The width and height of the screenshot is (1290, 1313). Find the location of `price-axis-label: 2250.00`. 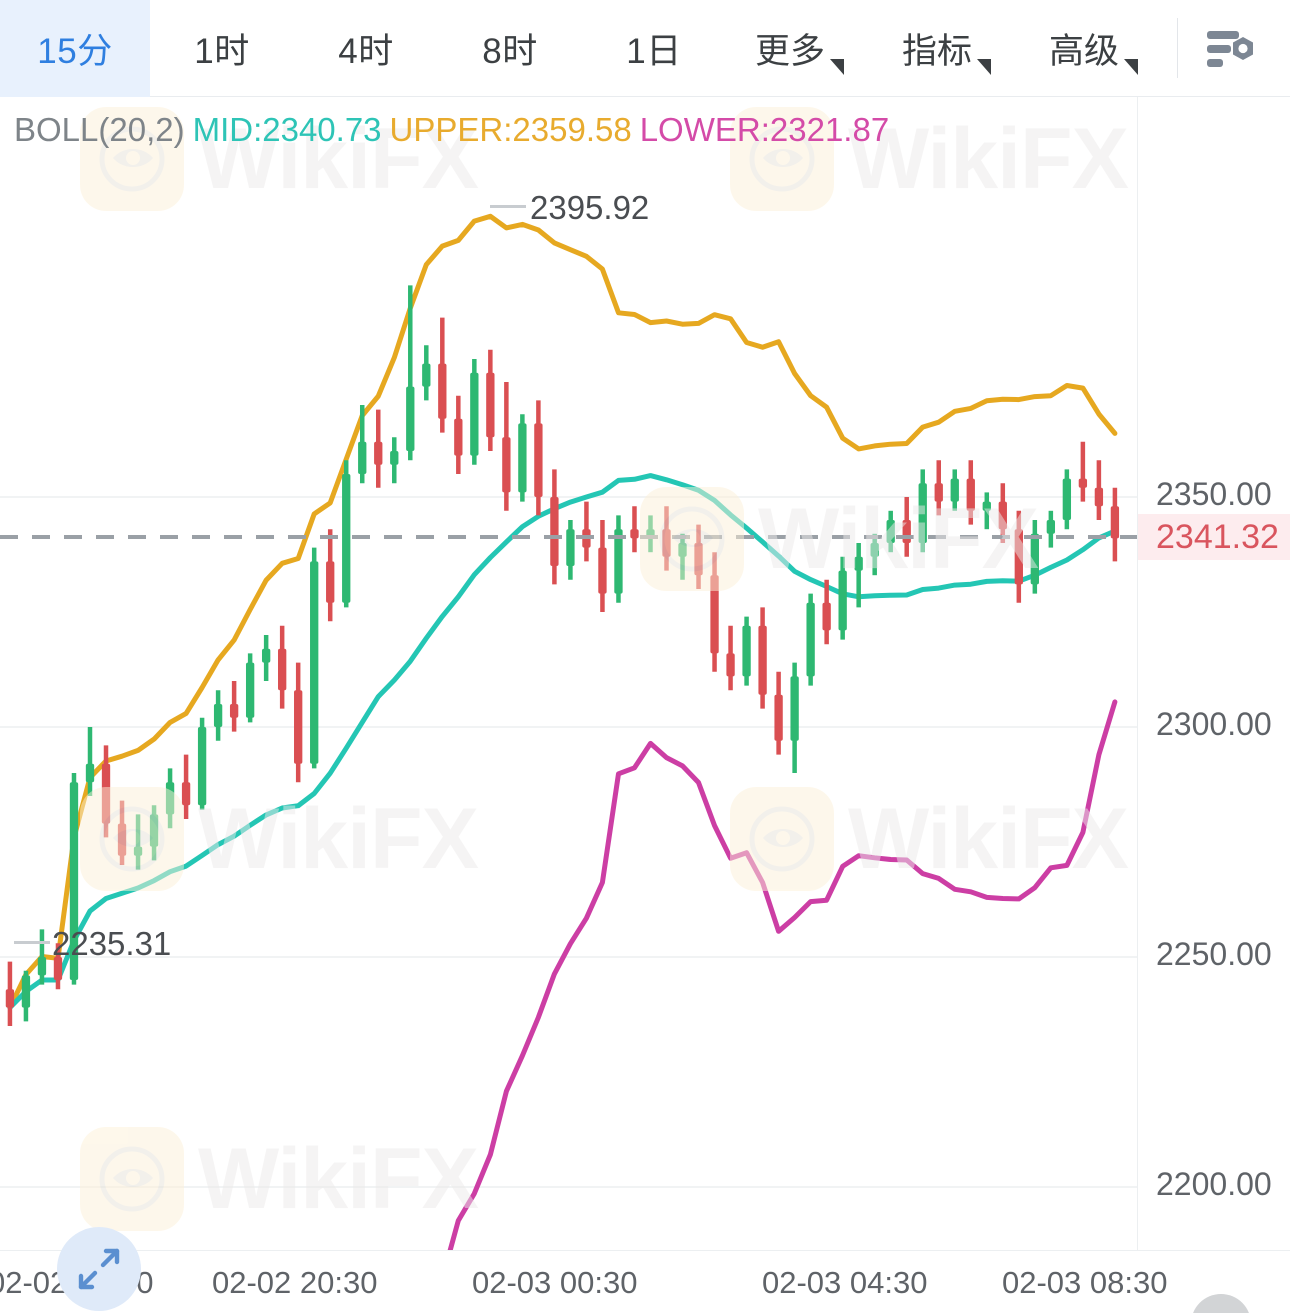

price-axis-label: 2250.00 is located at coordinates (1214, 954).